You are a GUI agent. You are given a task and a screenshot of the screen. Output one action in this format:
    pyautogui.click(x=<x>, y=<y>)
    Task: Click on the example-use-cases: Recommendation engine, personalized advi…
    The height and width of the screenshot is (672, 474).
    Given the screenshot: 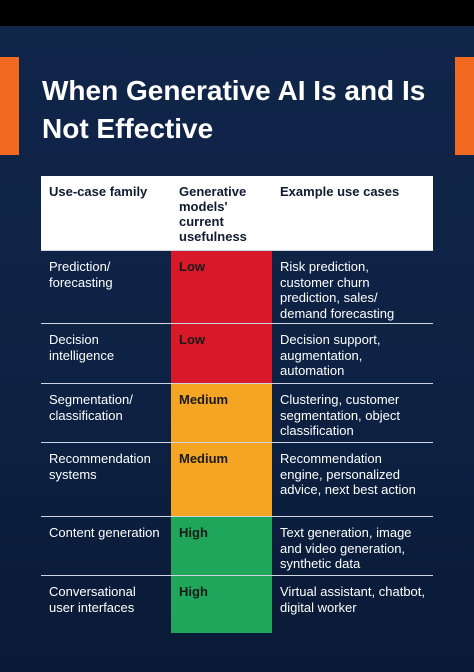 What is the action you would take?
    pyautogui.click(x=348, y=474)
    